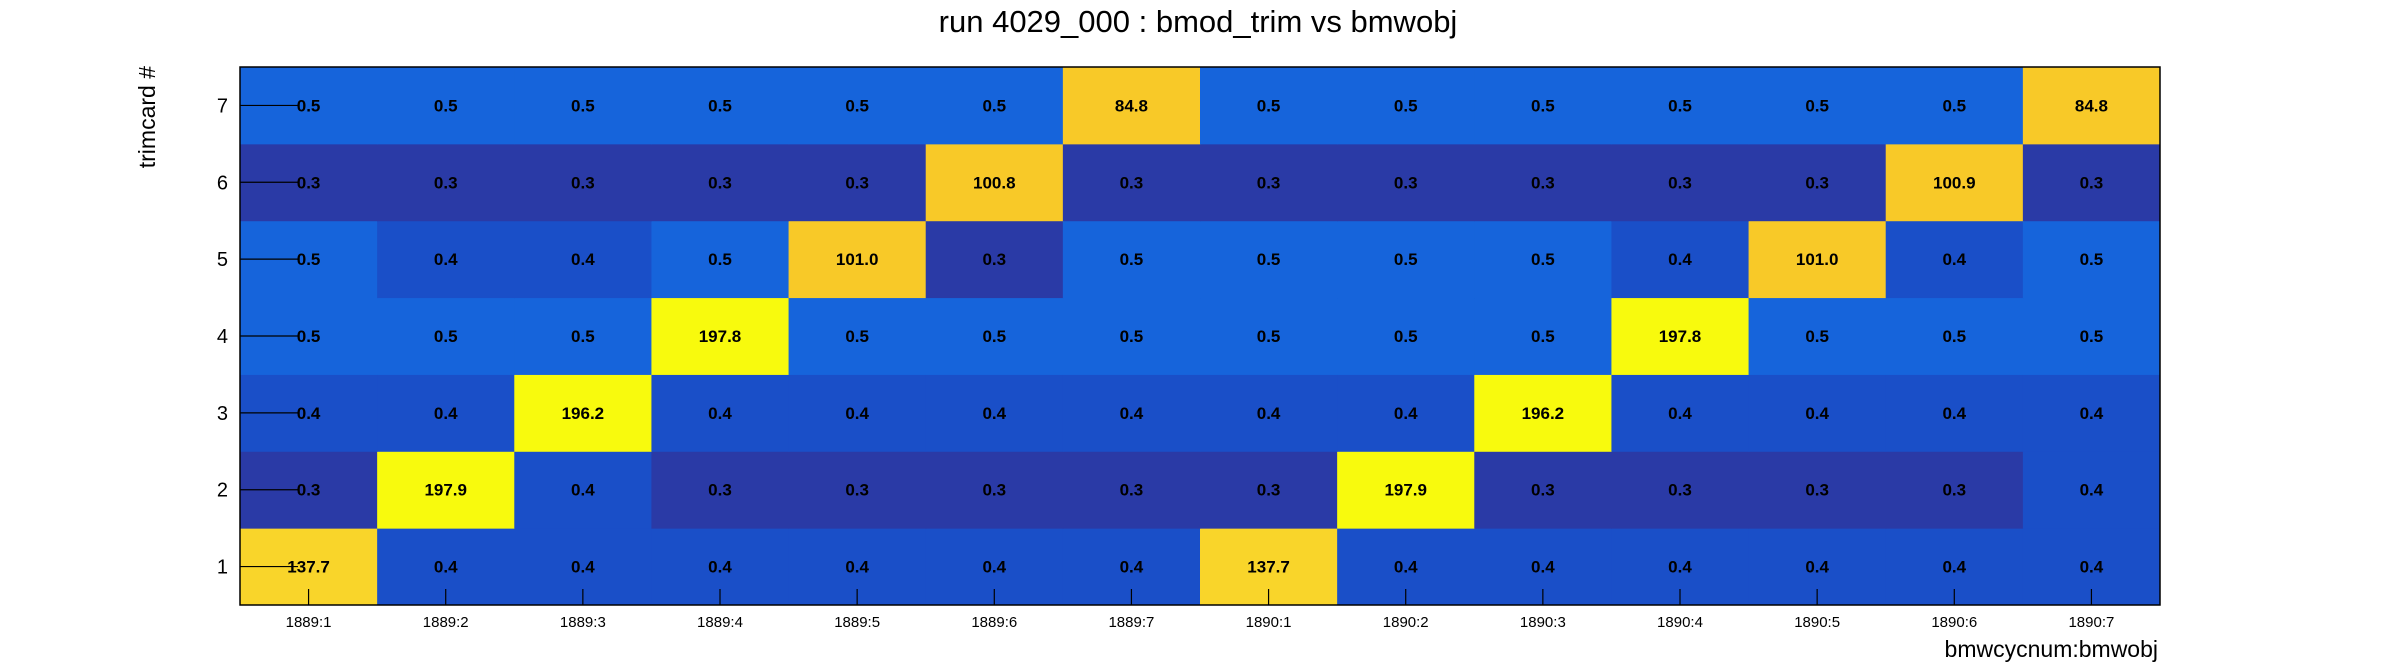  What do you see at coordinates (1200, 597) in the screenshot?
I see `x-axis-ticks` at bounding box center [1200, 597].